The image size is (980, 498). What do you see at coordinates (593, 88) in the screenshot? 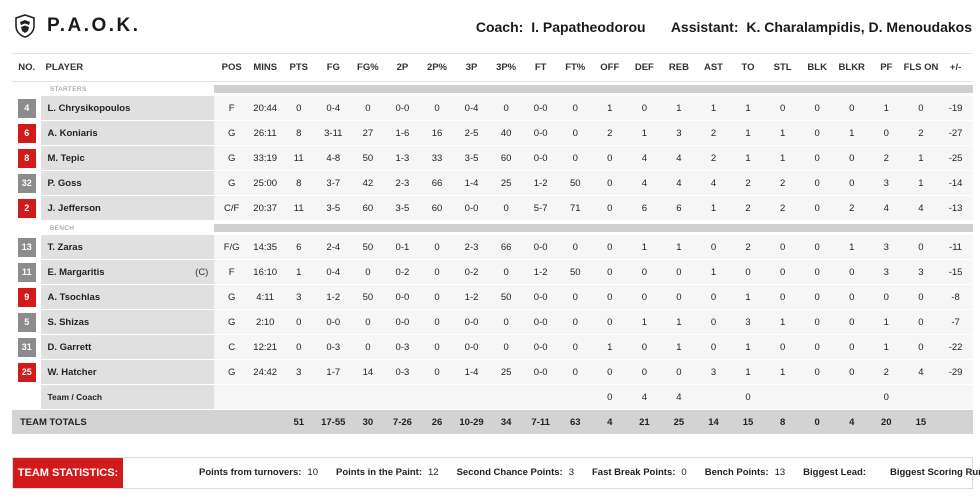
I see `section-divider` at bounding box center [593, 88].